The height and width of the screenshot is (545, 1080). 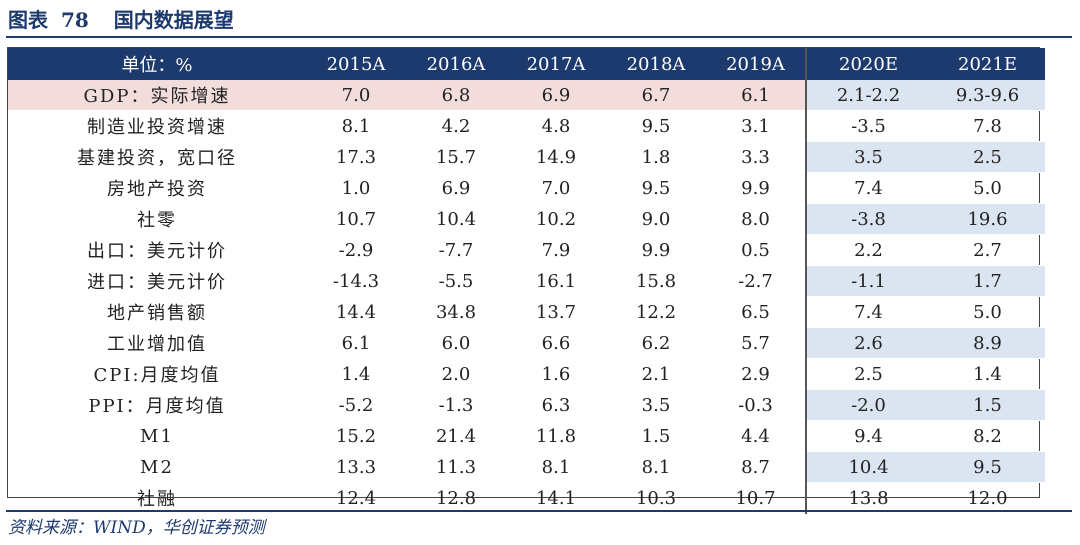 I want to click on table-cell: 7.4, so click(x=867, y=188).